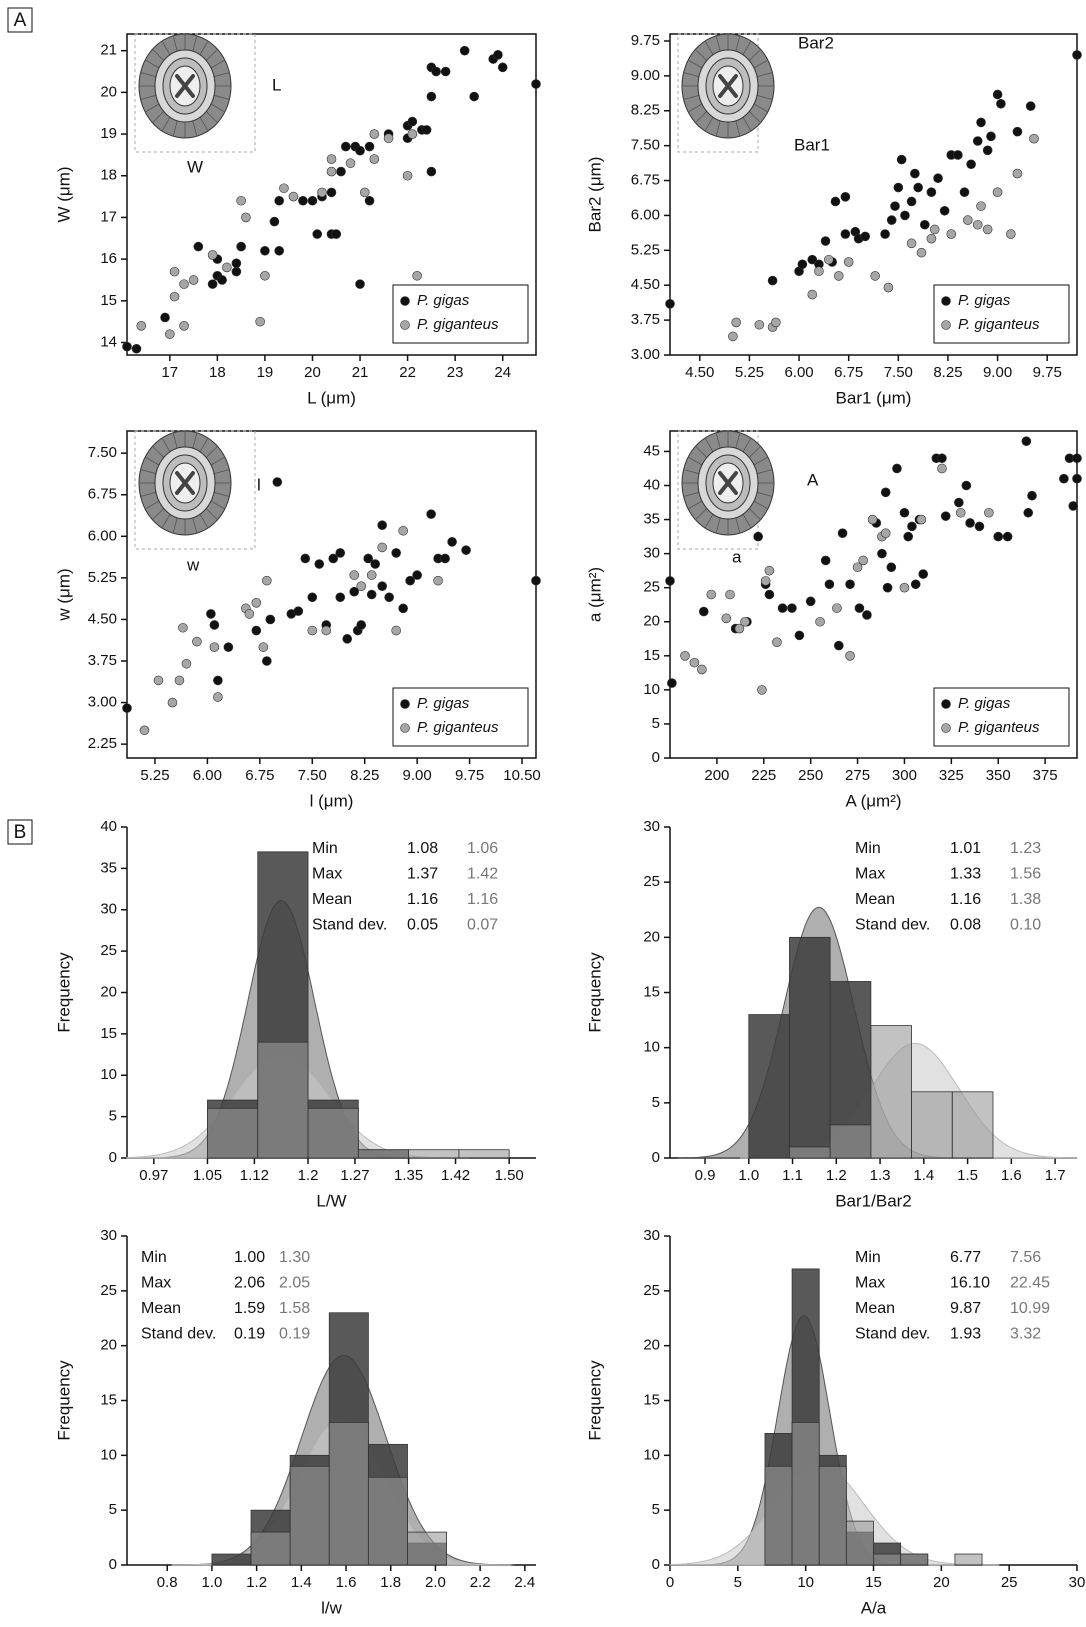  Describe the element at coordinates (113, 1157) in the screenshot. I see `y-tick-label: 0` at that location.